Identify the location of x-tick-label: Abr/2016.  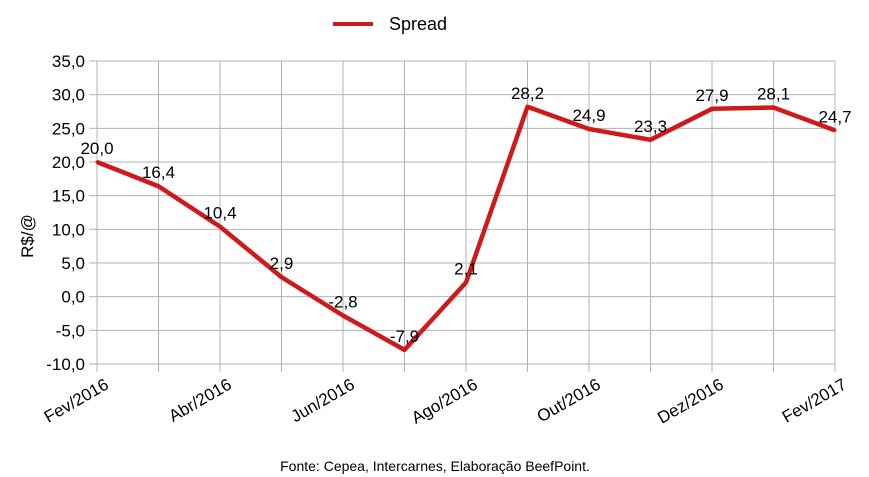
(200, 400).